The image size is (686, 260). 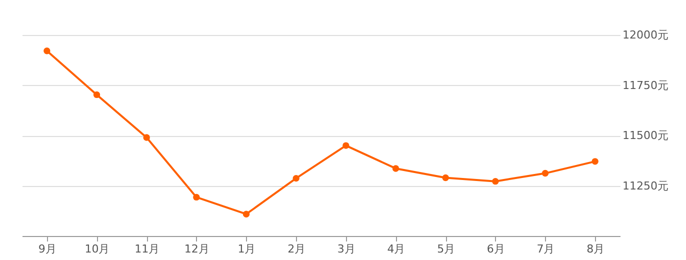 What do you see at coordinates (47, 249) in the screenshot?
I see `x-tick-label: 9月` at bounding box center [47, 249].